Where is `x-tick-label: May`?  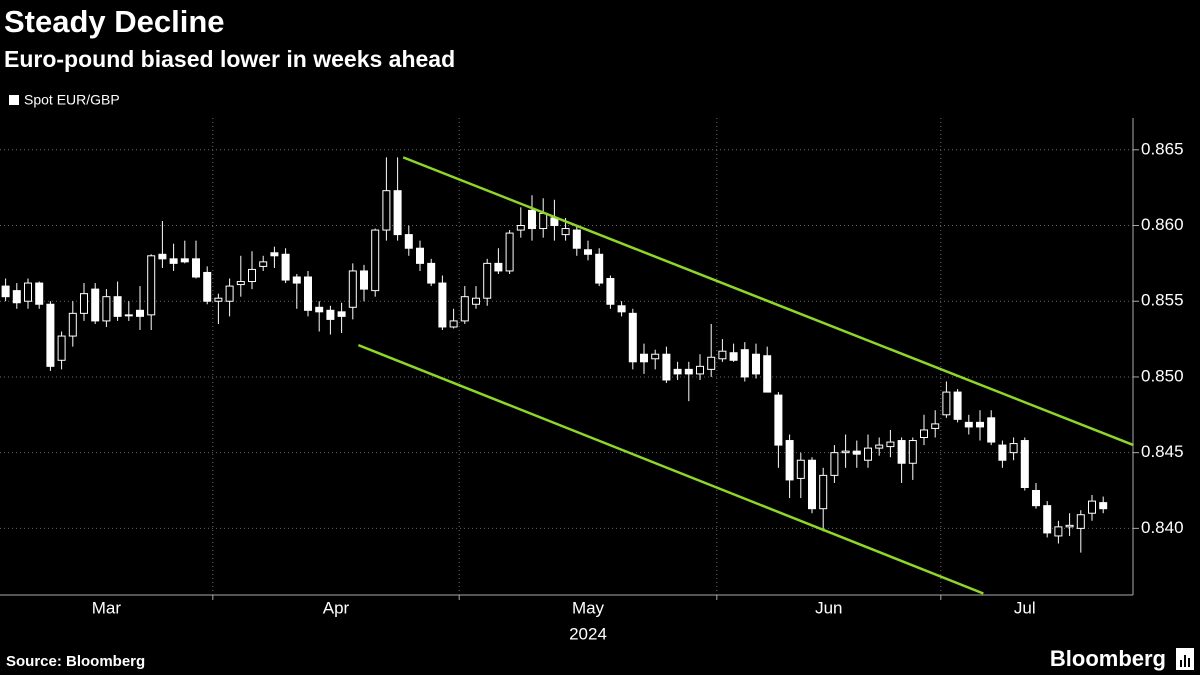 x-tick-label: May is located at coordinates (588, 607).